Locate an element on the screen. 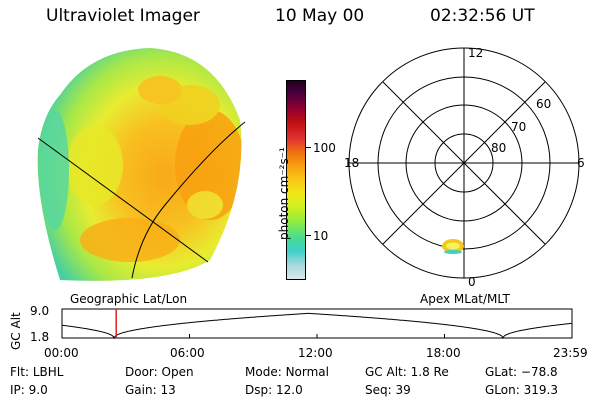  time-tick-0000: 00:00 is located at coordinates (61, 353).